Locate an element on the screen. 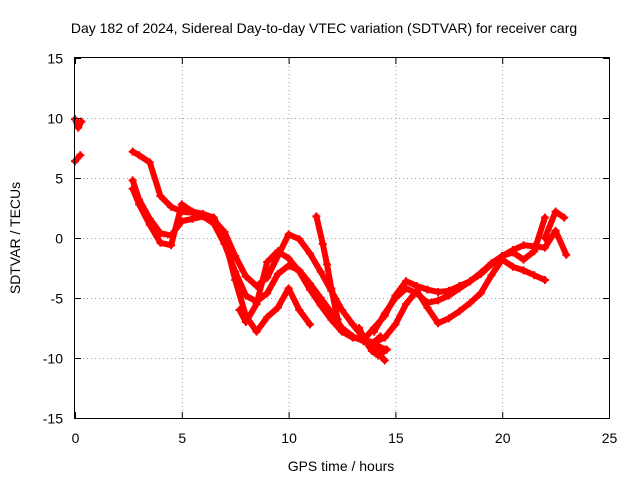 Image resolution: width=640 pixels, height=480 pixels. series-trace-e is located at coordinates (221, 260).